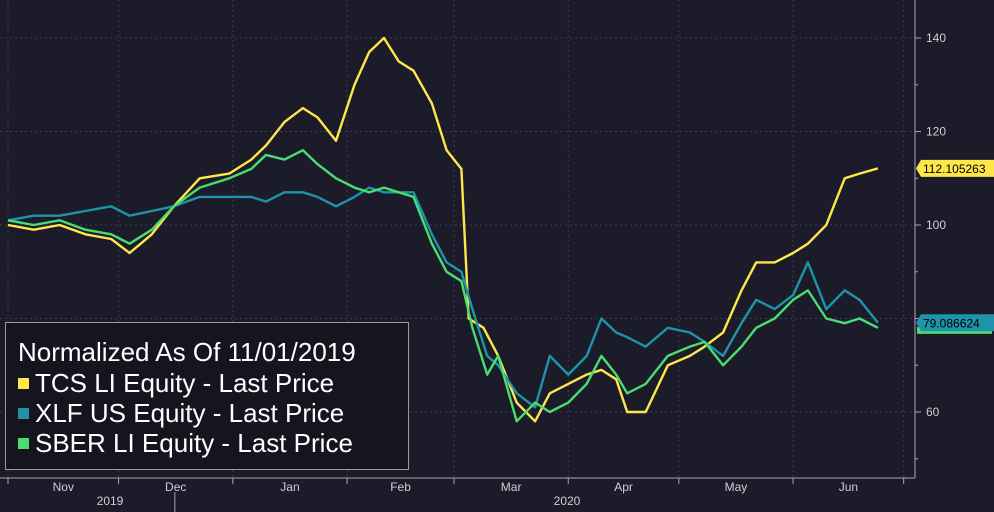 This screenshot has width=994, height=512. What do you see at coordinates (63, 487) in the screenshot?
I see `x-tick-label: Nov` at bounding box center [63, 487].